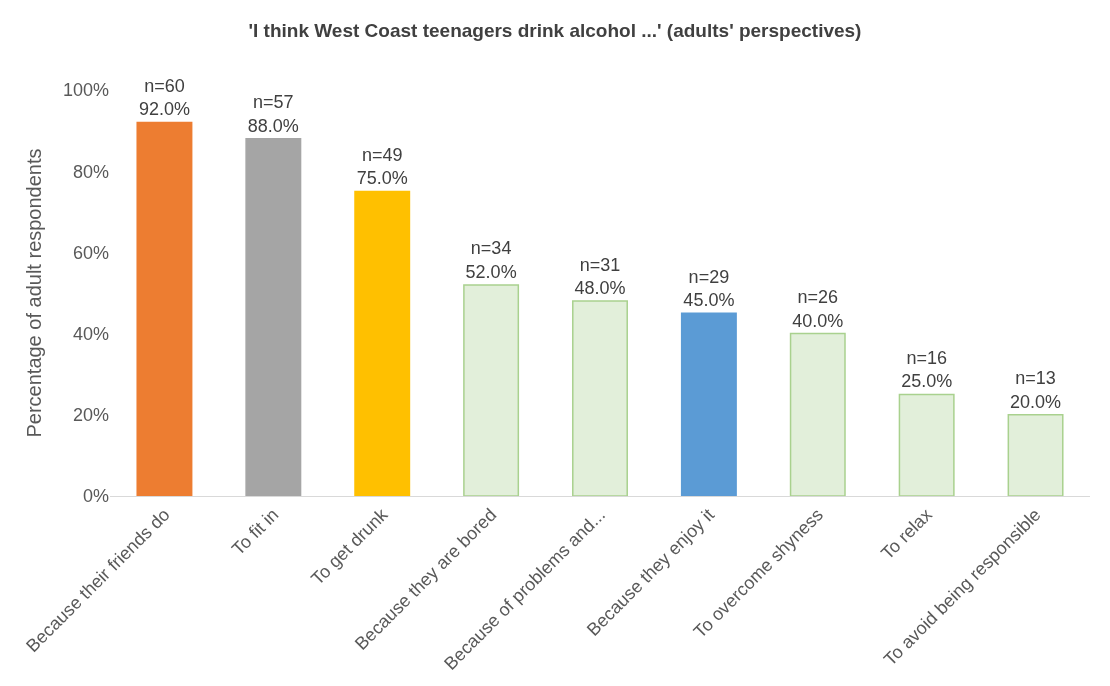  Describe the element at coordinates (600, 276) in the screenshot. I see `data-label: n=31 48.0%` at that location.